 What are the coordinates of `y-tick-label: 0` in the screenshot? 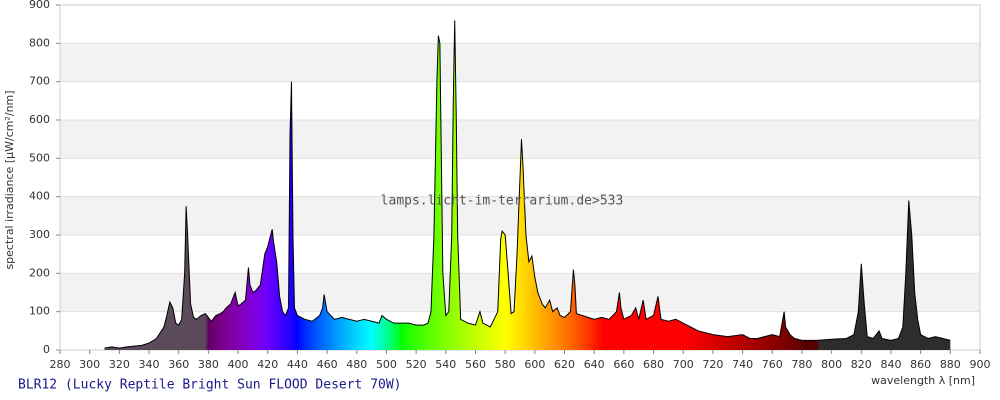 It's located at (46, 349).